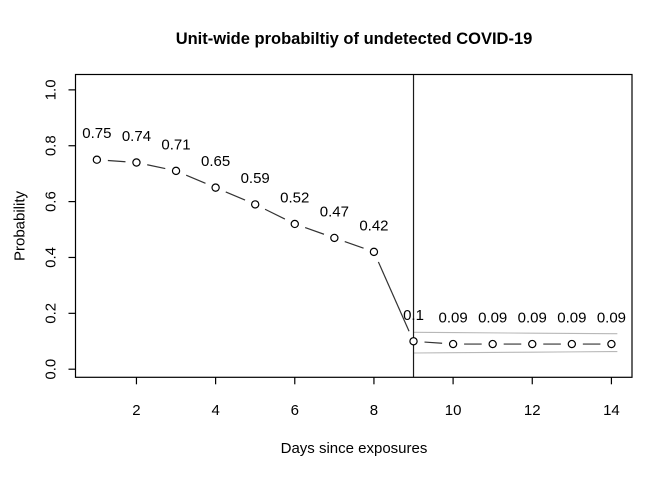  Describe the element at coordinates (215, 410) in the screenshot. I see `x-tick-label: 4` at that location.